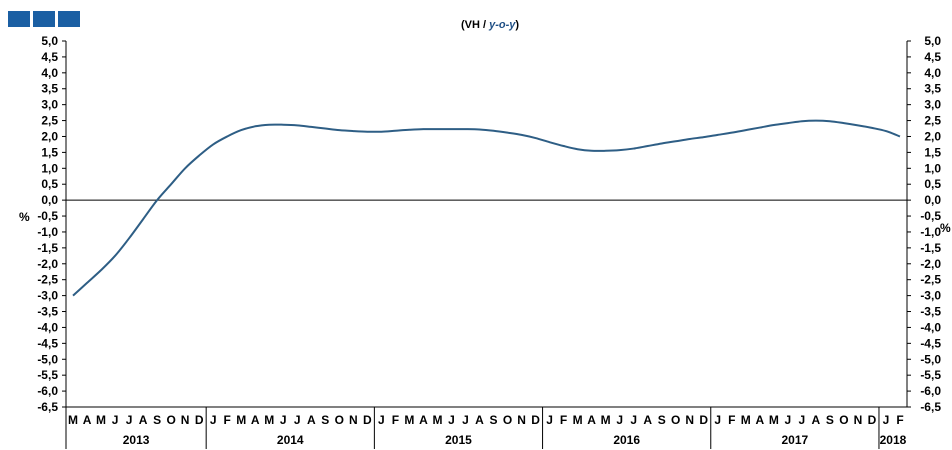 Image resolution: width=952 pixels, height=450 pixels. I want to click on logo, so click(44, 19).